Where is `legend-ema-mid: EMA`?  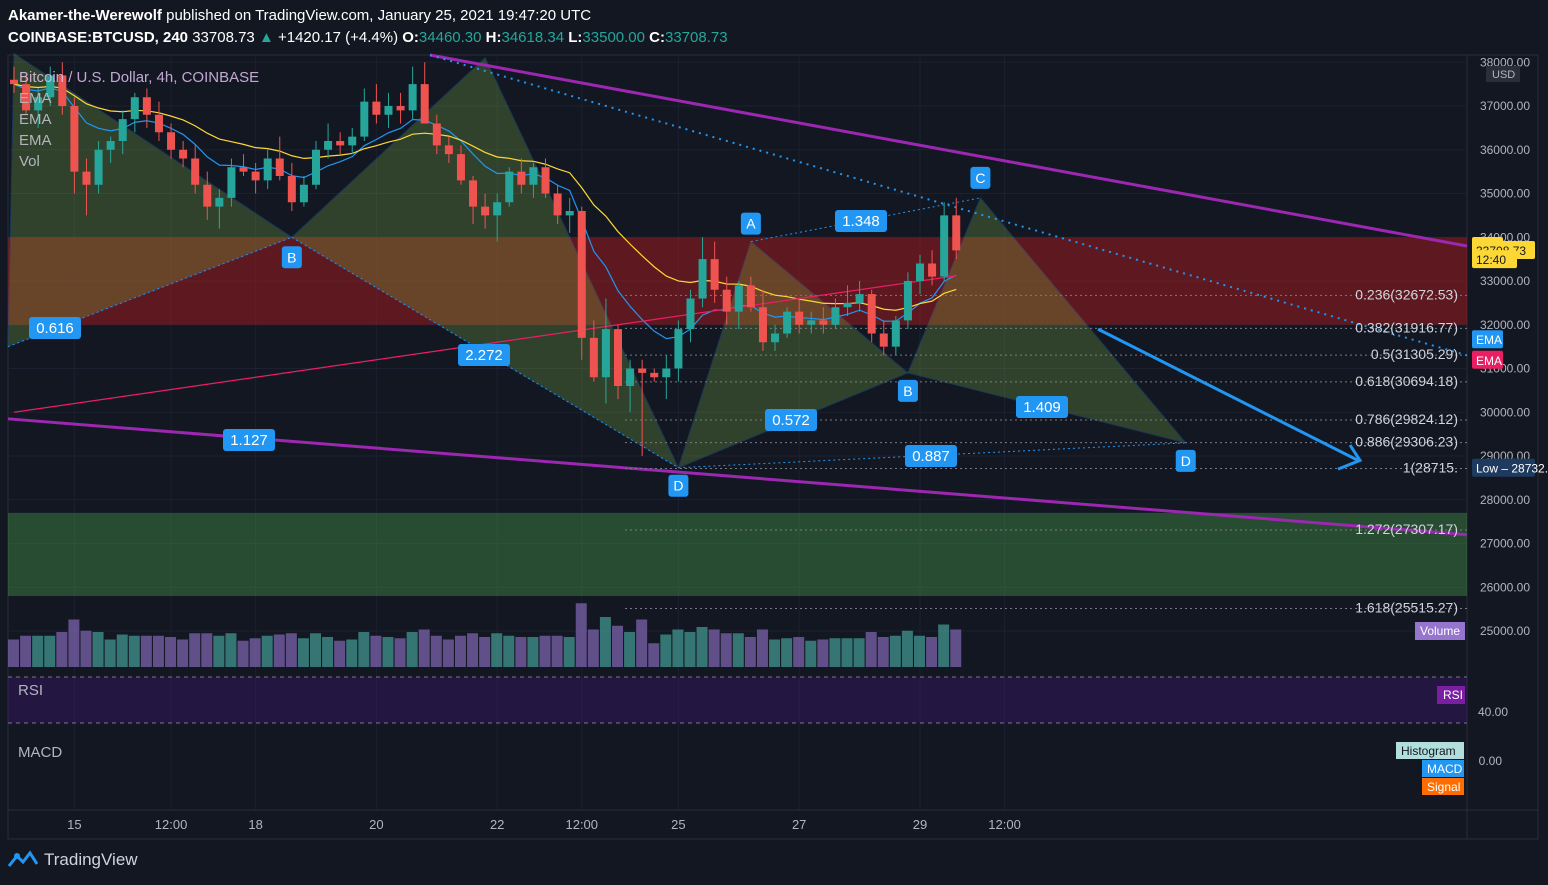
legend-ema-mid: EMA is located at coordinates (35, 119).